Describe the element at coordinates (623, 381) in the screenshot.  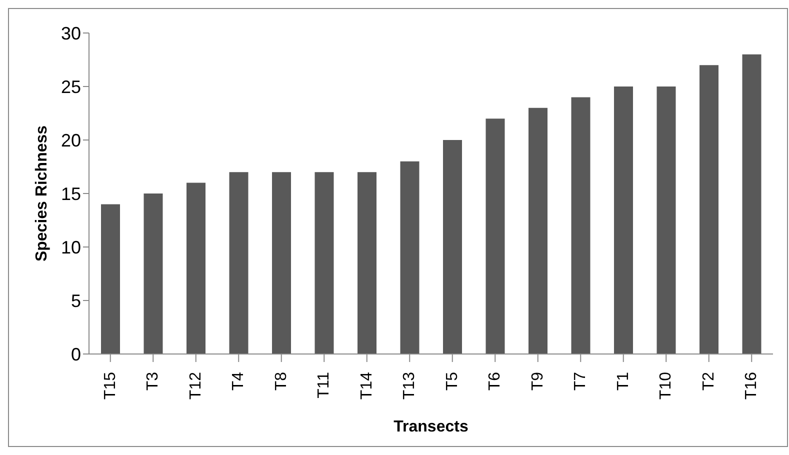
I see `x-tick-label: T1` at that location.